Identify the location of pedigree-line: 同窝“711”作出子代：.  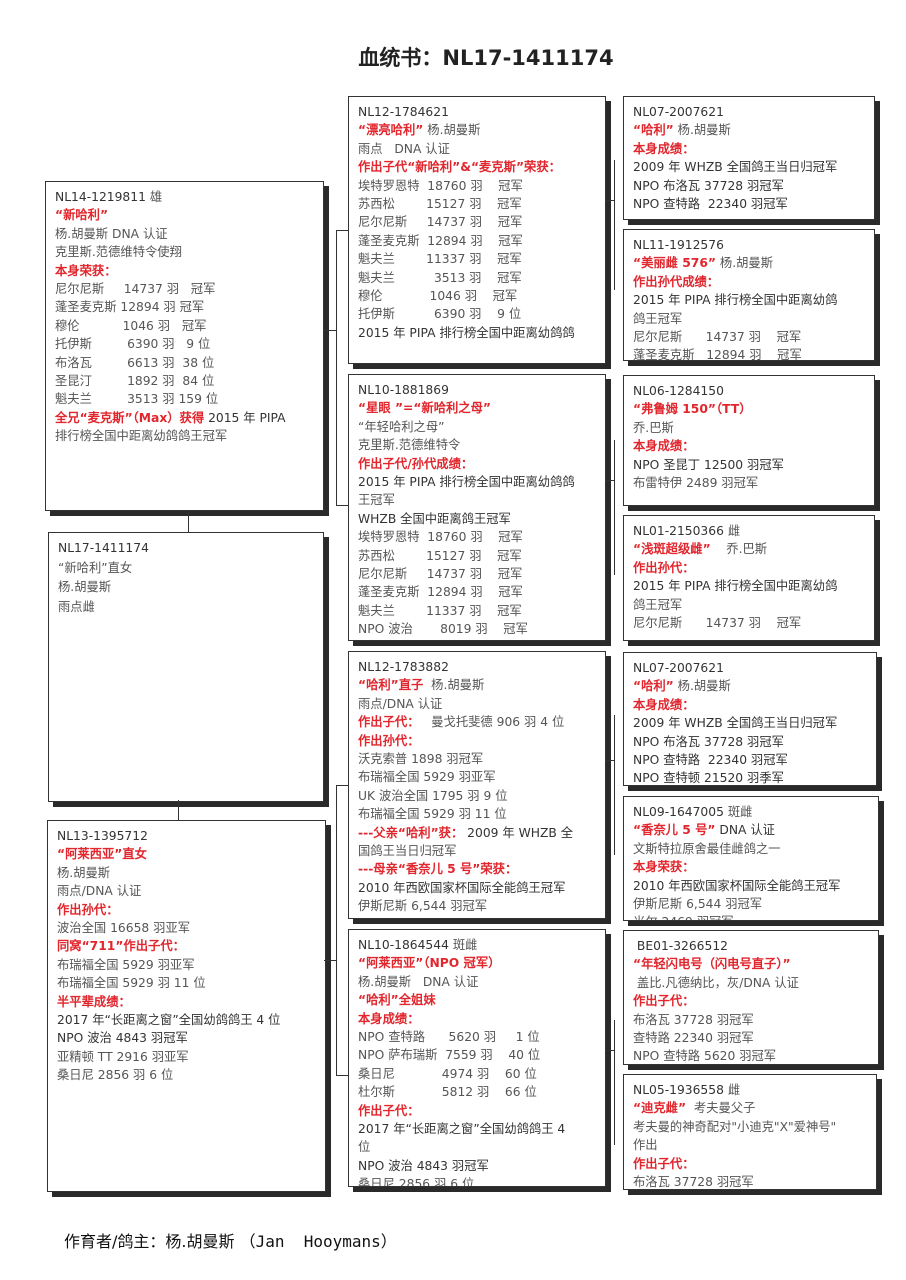
(191, 946).